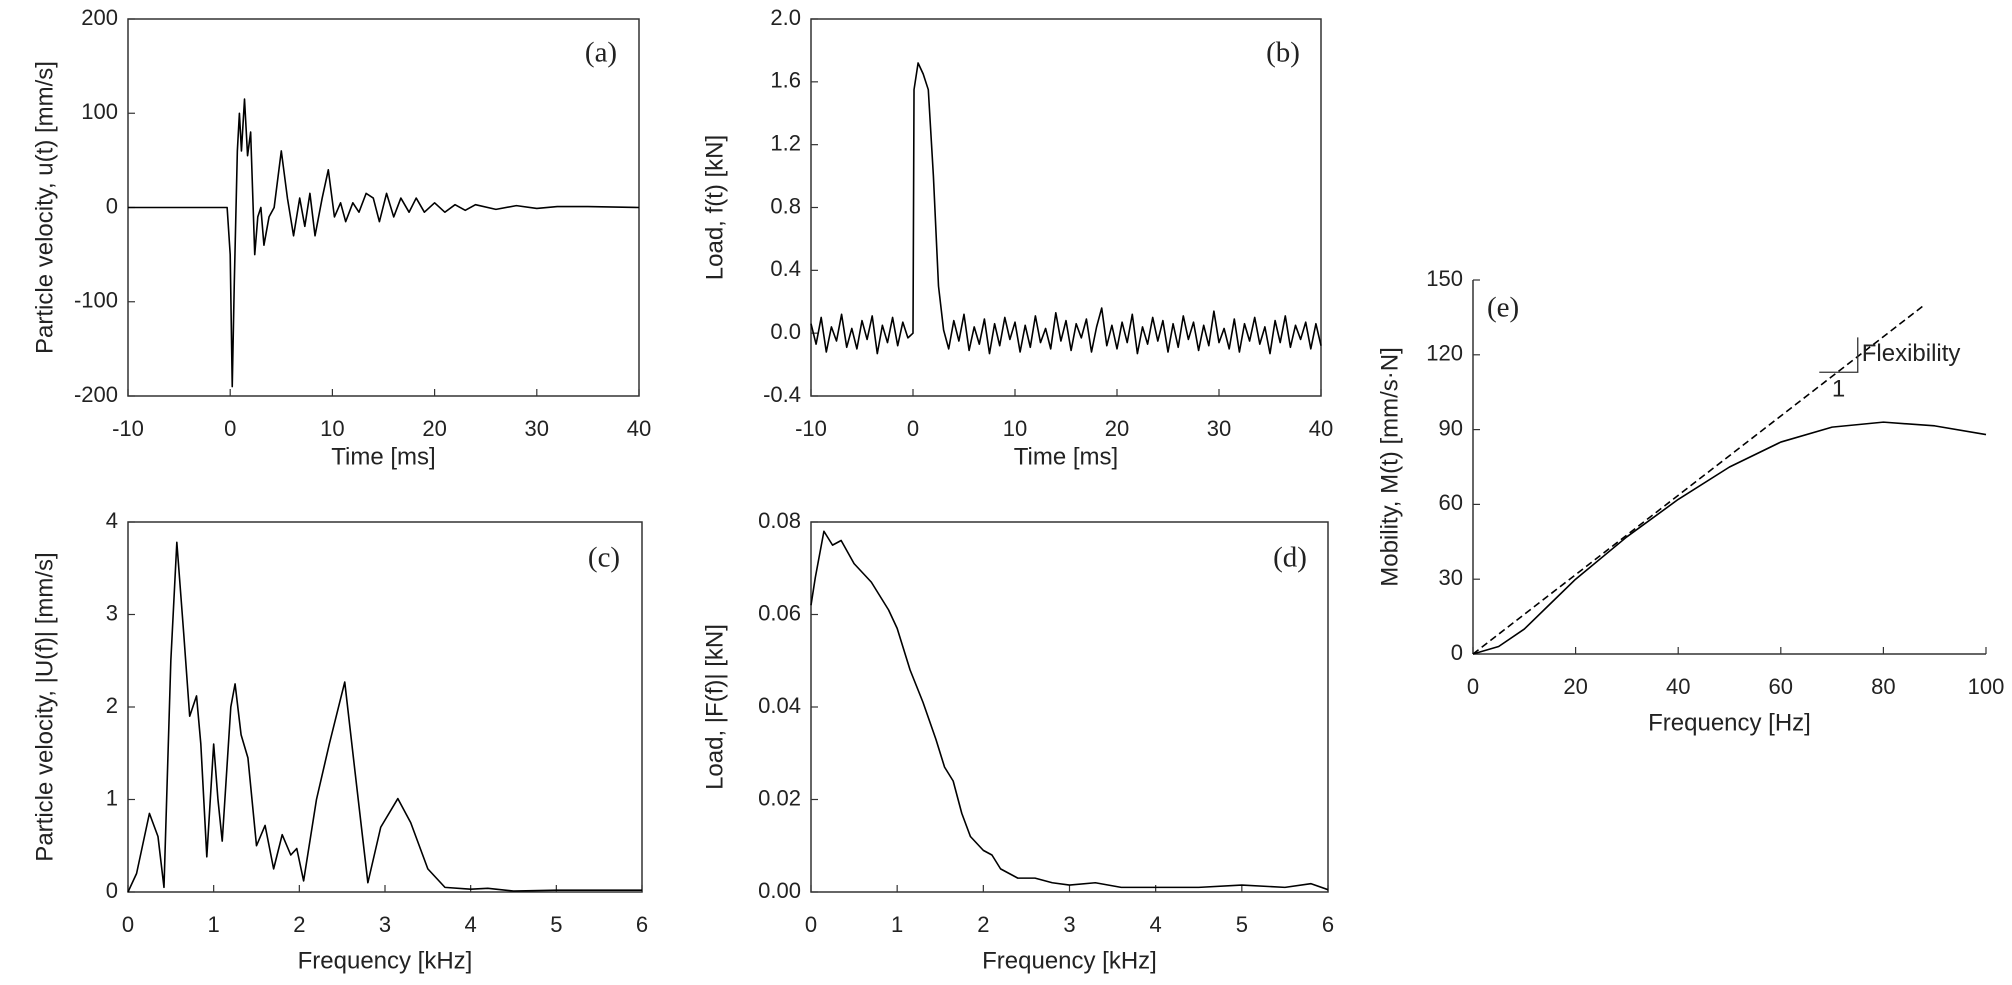 The width and height of the screenshot is (2012, 985). What do you see at coordinates (1911, 353) in the screenshot?
I see `annotation: Flexibility` at bounding box center [1911, 353].